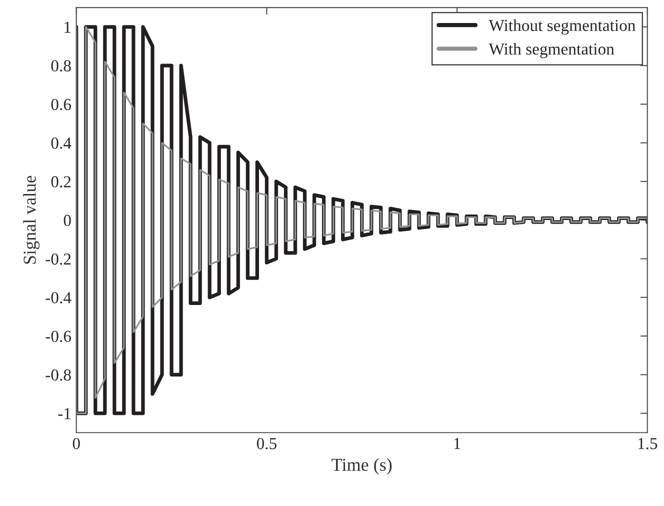 The height and width of the screenshot is (506, 664). What do you see at coordinates (61, 143) in the screenshot?
I see `y-tick-label: 0.4` at bounding box center [61, 143].